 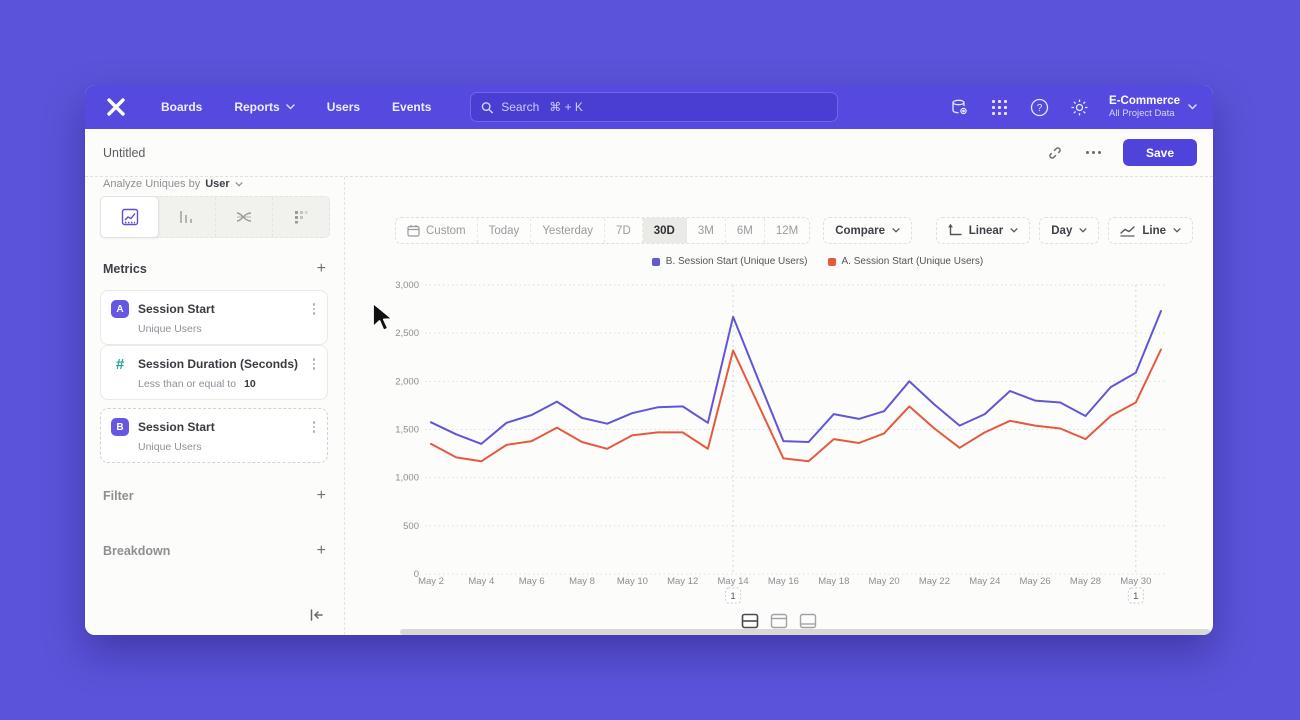 I want to click on range-label: 12M, so click(x=787, y=230).